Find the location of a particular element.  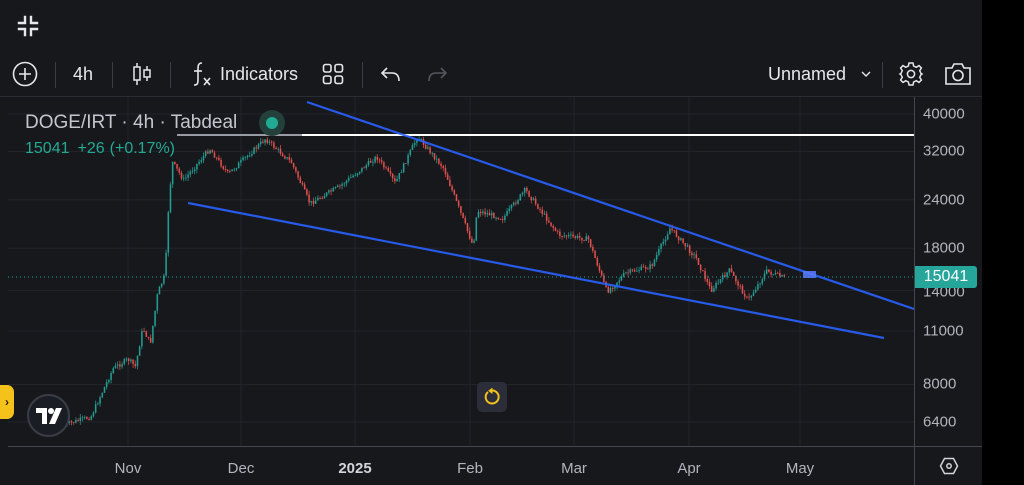

candlestick-icon is located at coordinates (142, 74).